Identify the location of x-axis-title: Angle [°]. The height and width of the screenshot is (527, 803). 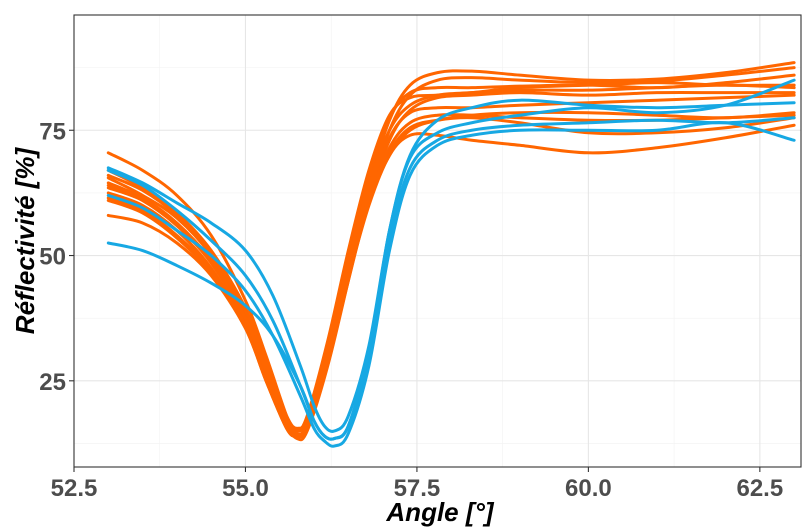
(440, 512).